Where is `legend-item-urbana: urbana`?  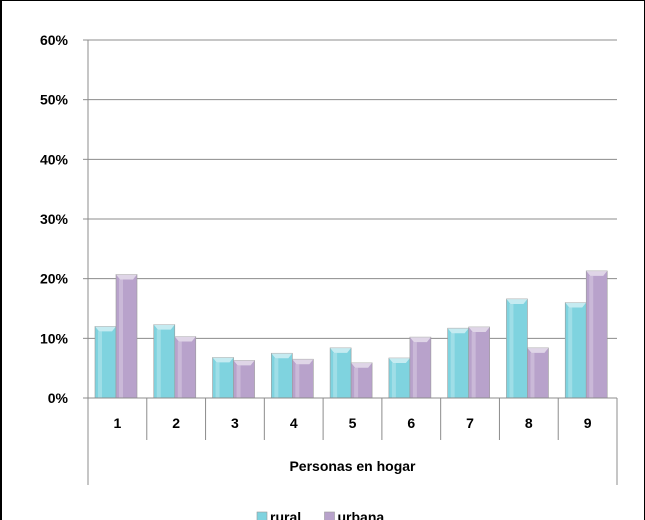
legend-item-urbana: urbana is located at coordinates (354, 514).